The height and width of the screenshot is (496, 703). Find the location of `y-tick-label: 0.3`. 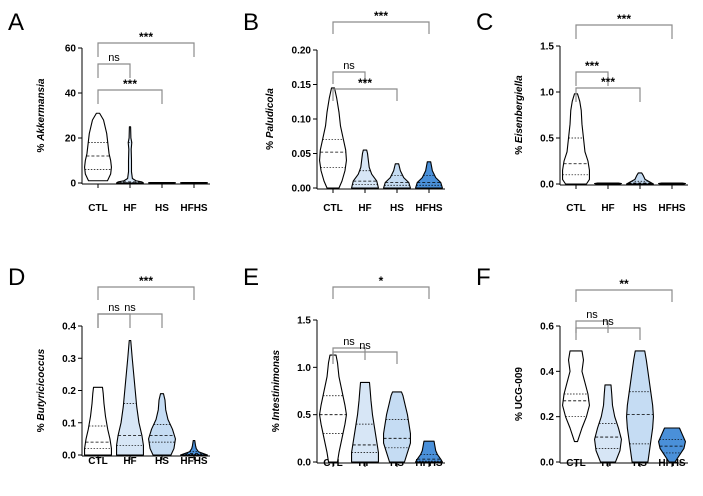

y-tick-label: 0.3 is located at coordinates (69, 359).